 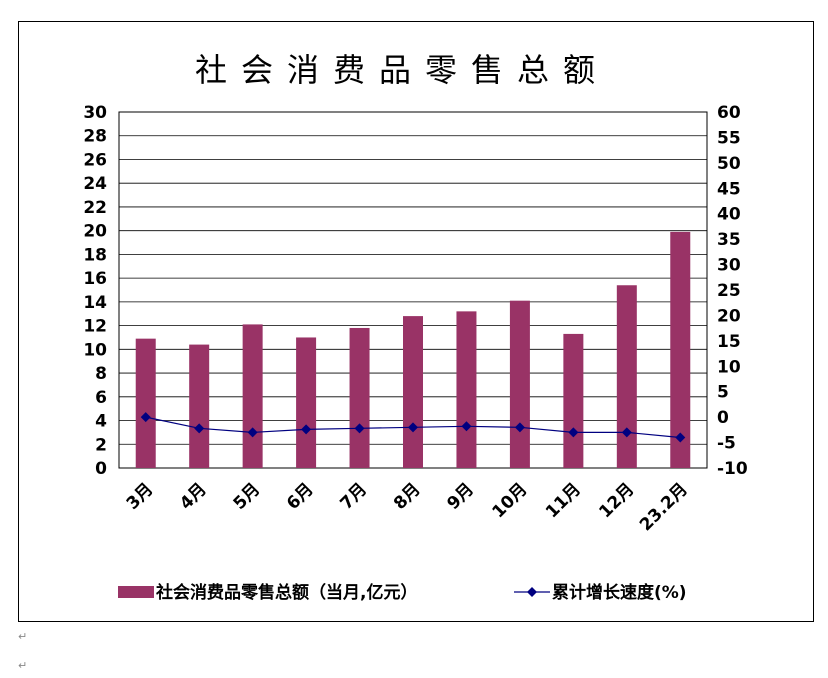 I want to click on right-tick-label: 5, so click(x=723, y=393).